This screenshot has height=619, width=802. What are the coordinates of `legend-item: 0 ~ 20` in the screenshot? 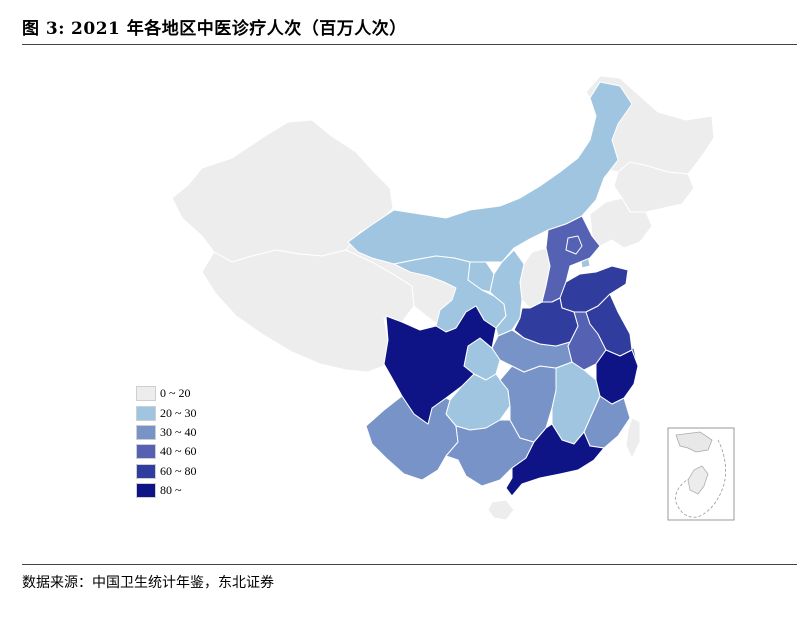 It's located at (166, 393).